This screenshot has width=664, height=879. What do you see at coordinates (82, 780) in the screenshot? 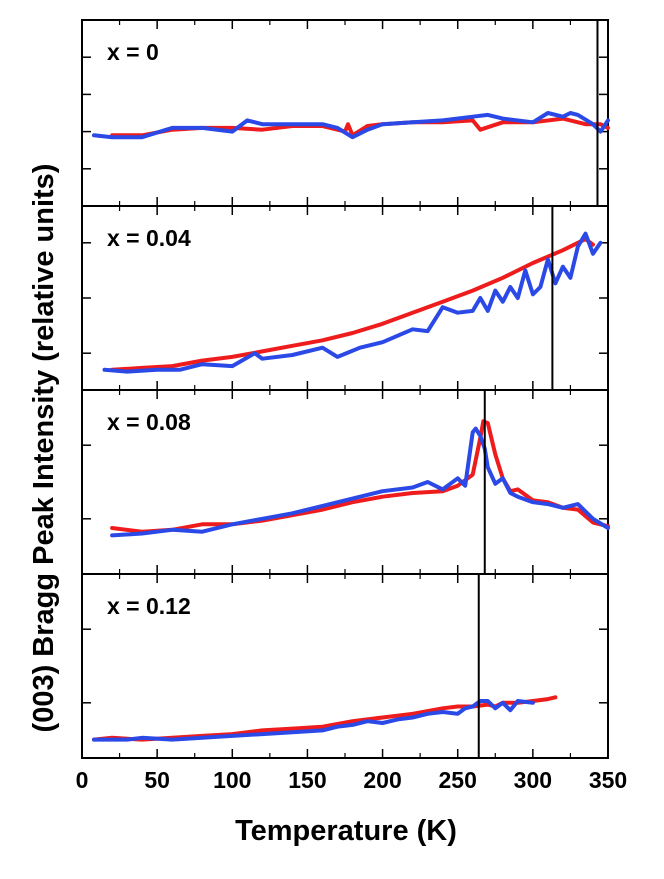
I see `x-tick-label: 0` at bounding box center [82, 780].